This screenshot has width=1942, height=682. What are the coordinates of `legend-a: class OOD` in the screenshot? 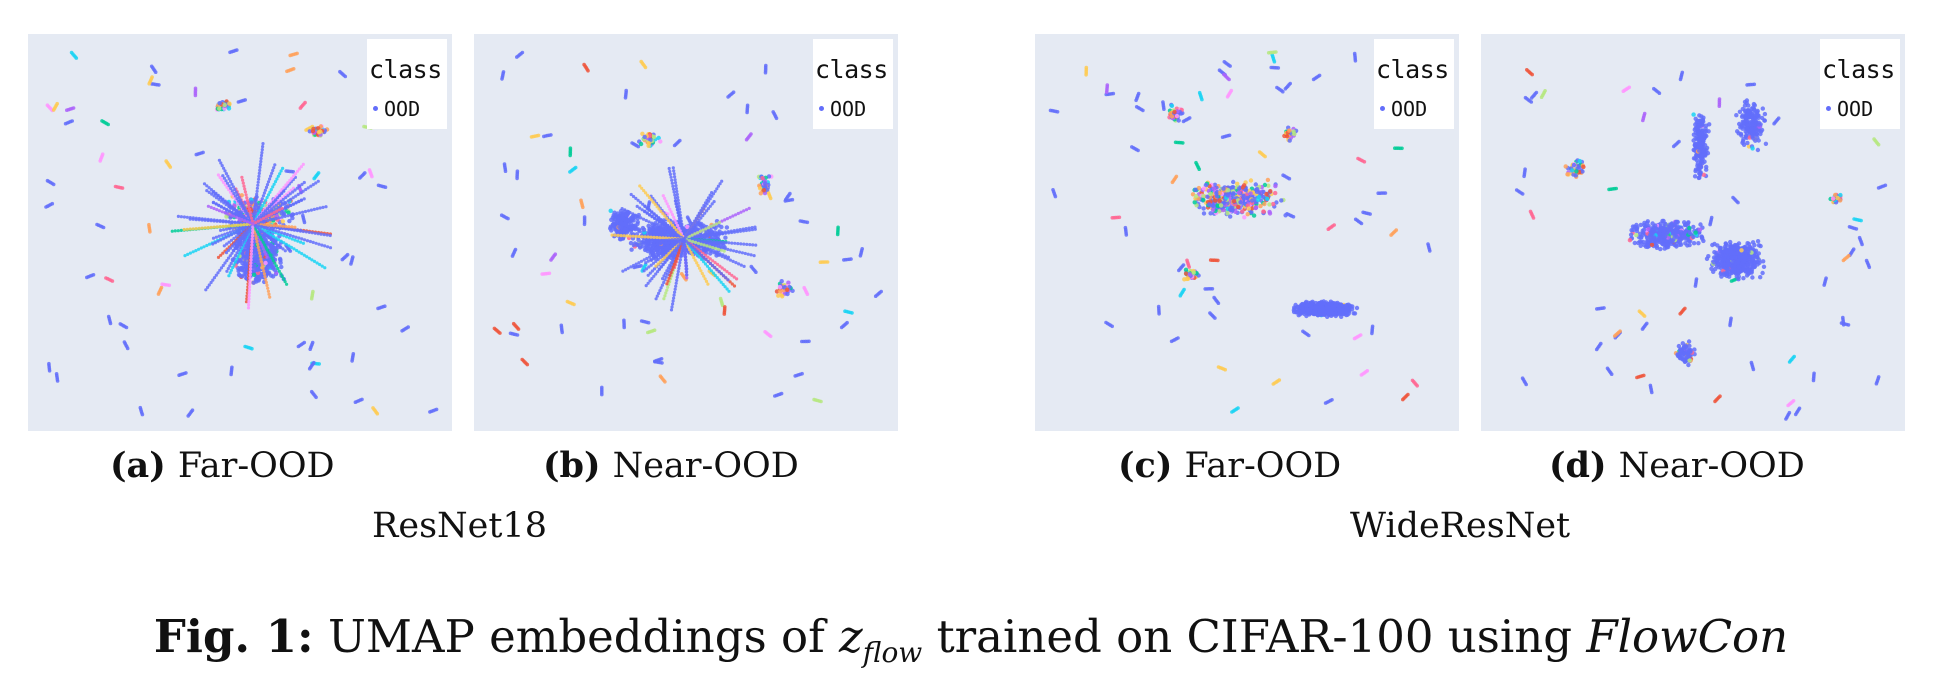 It's located at (407, 84).